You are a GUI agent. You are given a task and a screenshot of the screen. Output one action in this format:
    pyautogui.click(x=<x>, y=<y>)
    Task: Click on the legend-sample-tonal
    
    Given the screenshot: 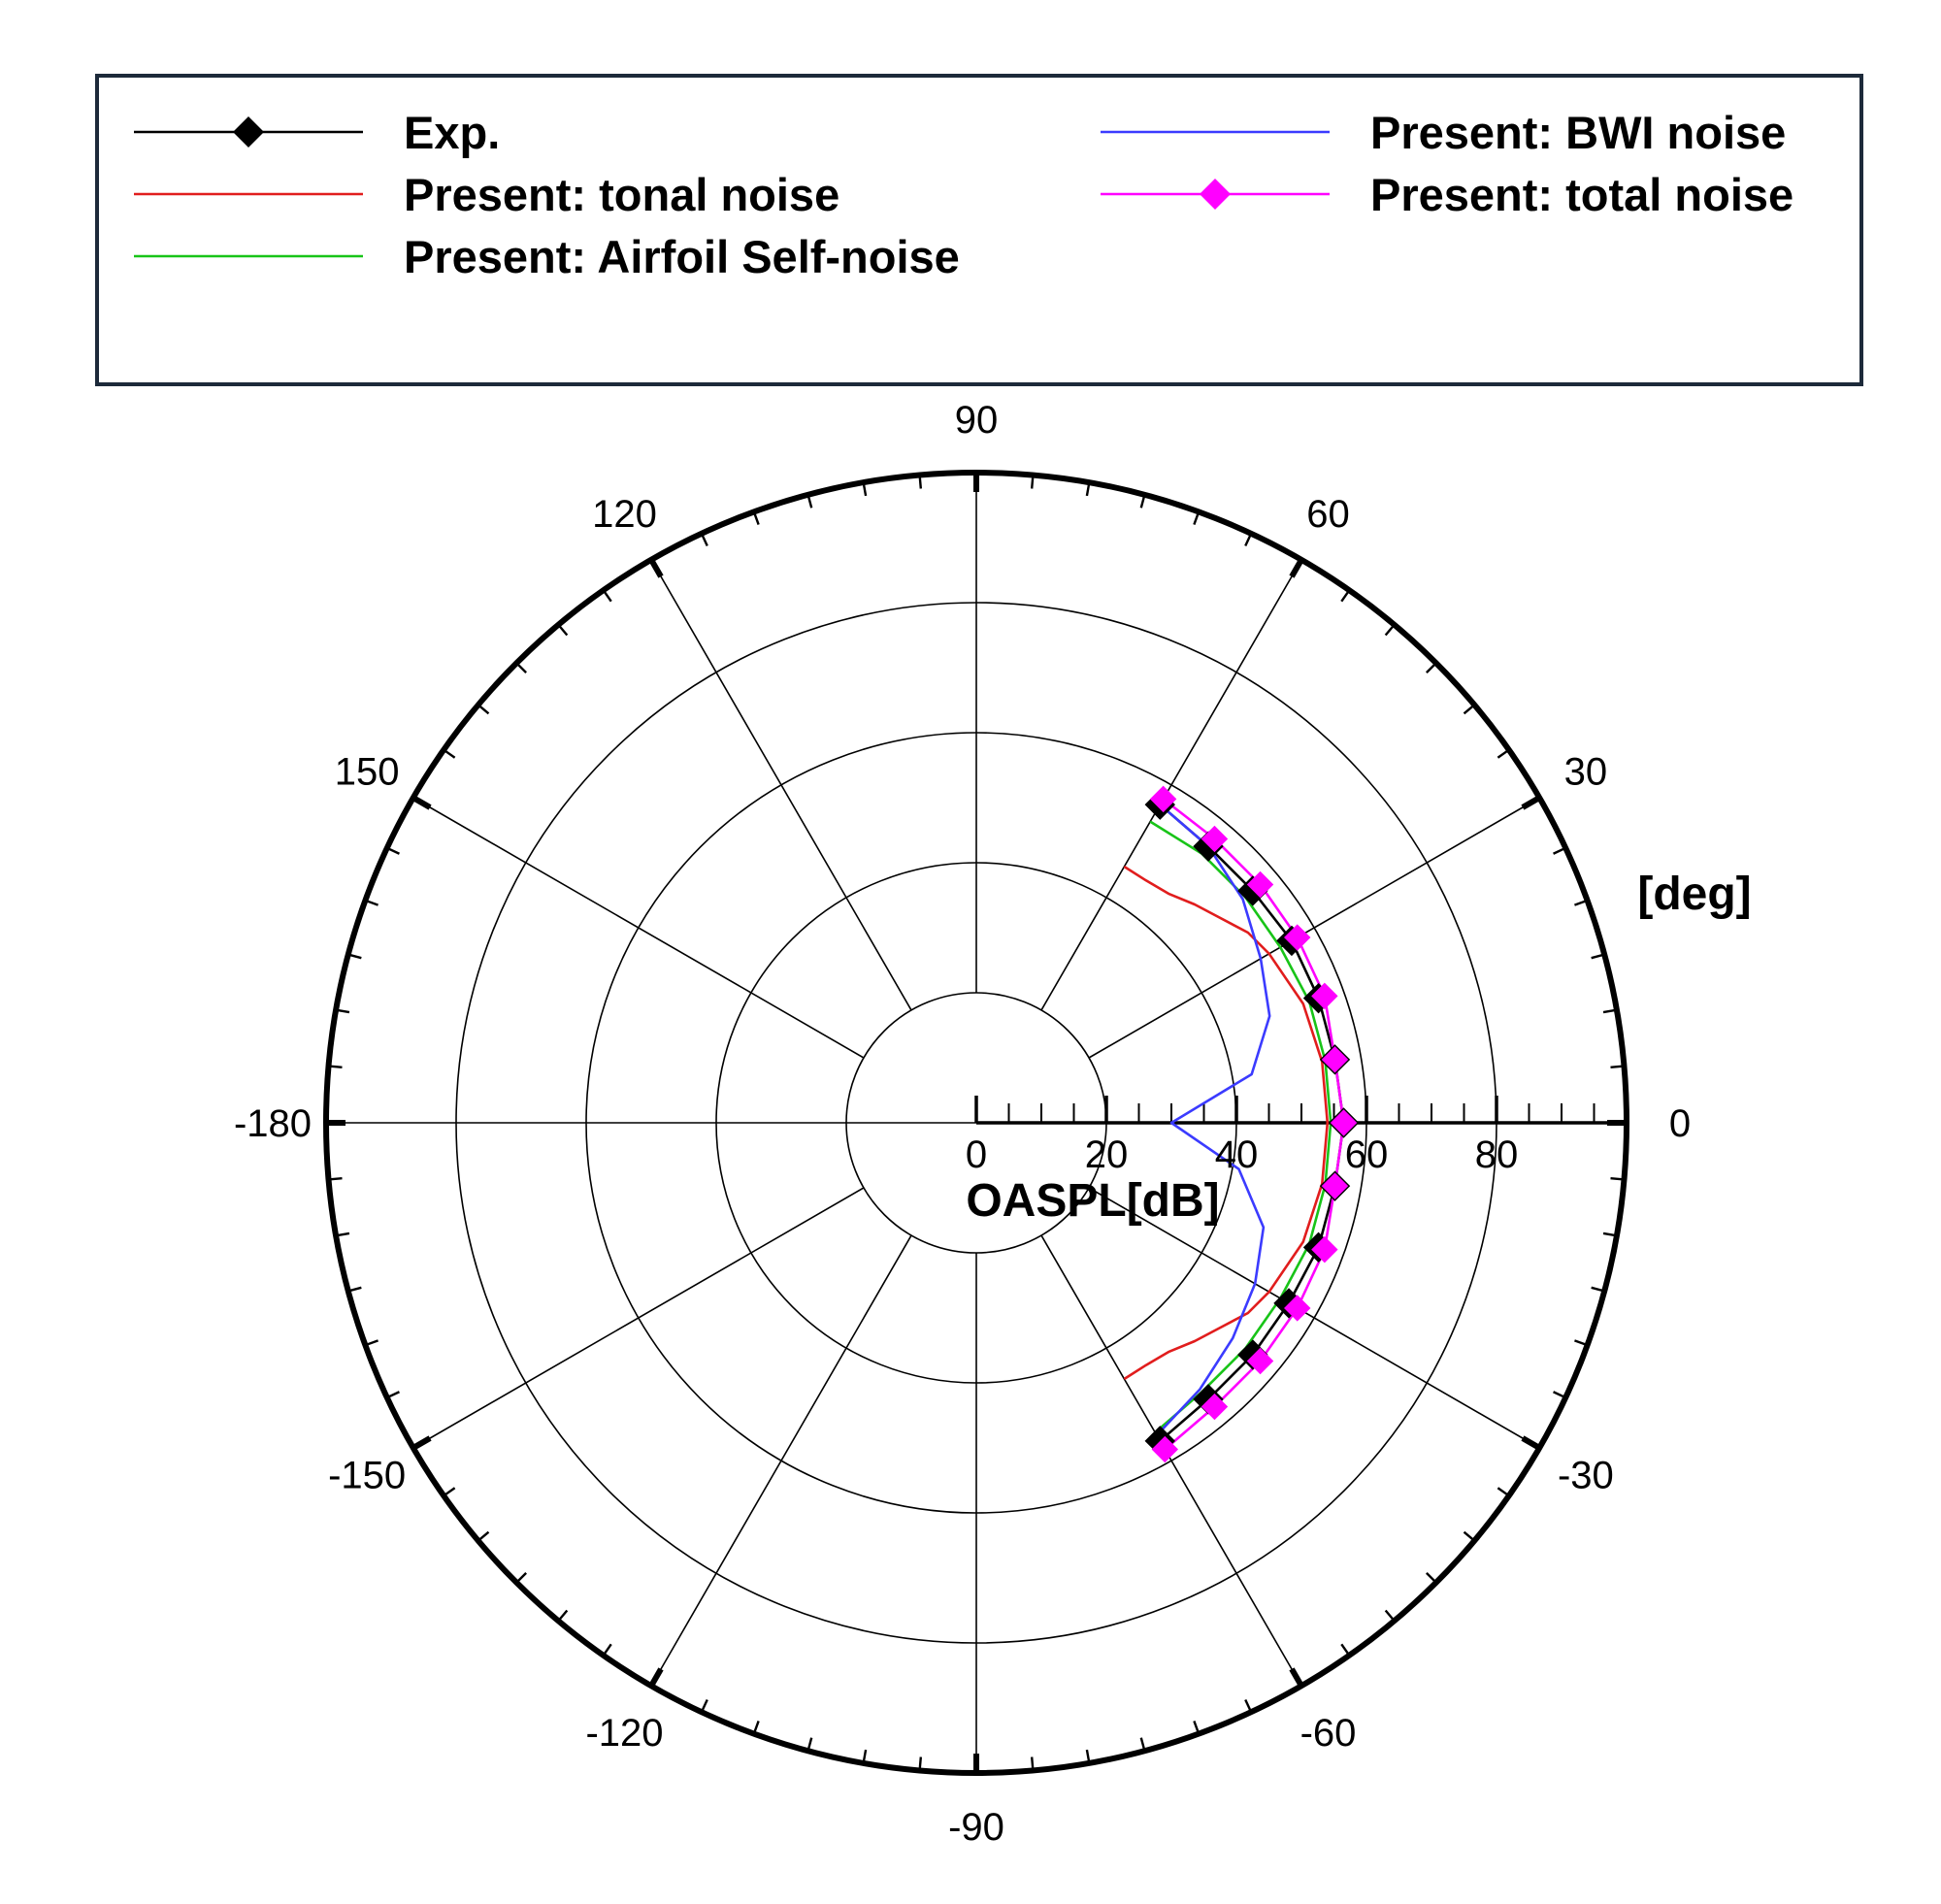 What is the action you would take?
    pyautogui.click(x=248, y=194)
    